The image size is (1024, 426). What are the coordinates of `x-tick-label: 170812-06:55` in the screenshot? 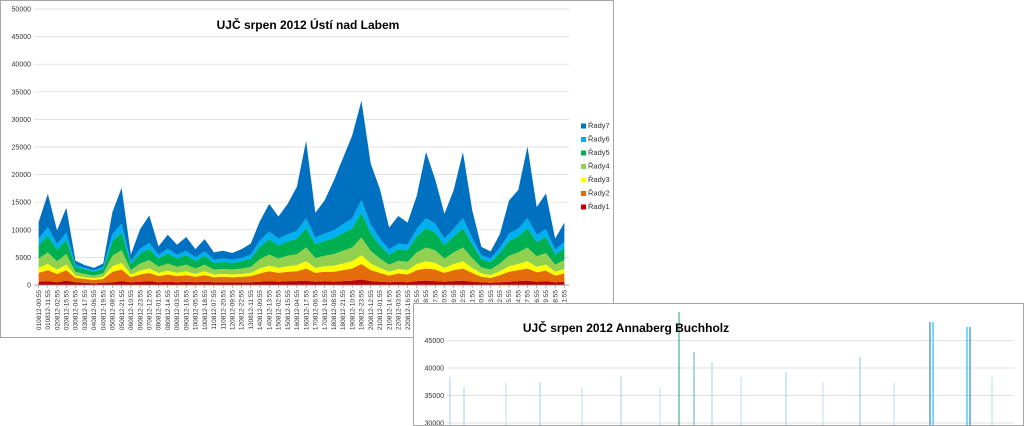 It's located at (316, 310).